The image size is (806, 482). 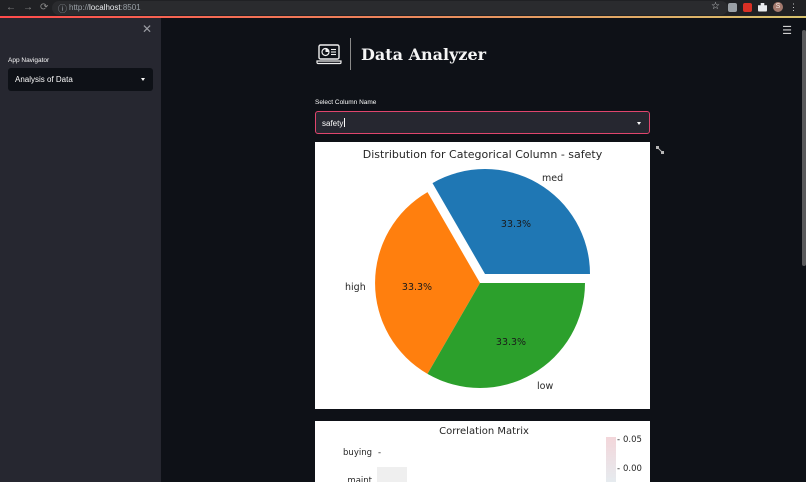 I want to click on header-divider, so click(x=350, y=54).